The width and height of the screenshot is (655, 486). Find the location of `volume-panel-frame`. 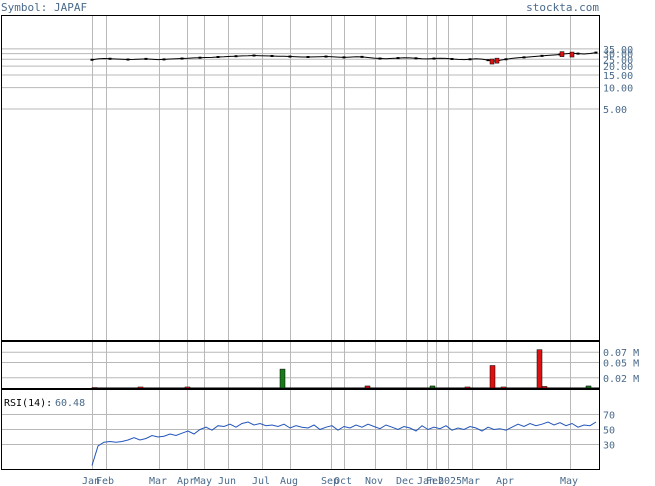

volume-panel-frame is located at coordinates (300, 365).